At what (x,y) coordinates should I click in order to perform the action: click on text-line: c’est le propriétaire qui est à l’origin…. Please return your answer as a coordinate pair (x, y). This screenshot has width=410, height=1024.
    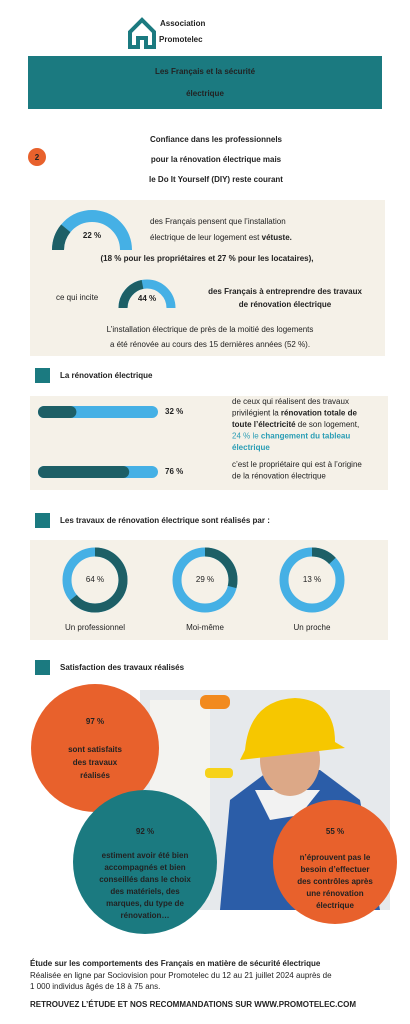
    Looking at the image, I should click on (297, 464).